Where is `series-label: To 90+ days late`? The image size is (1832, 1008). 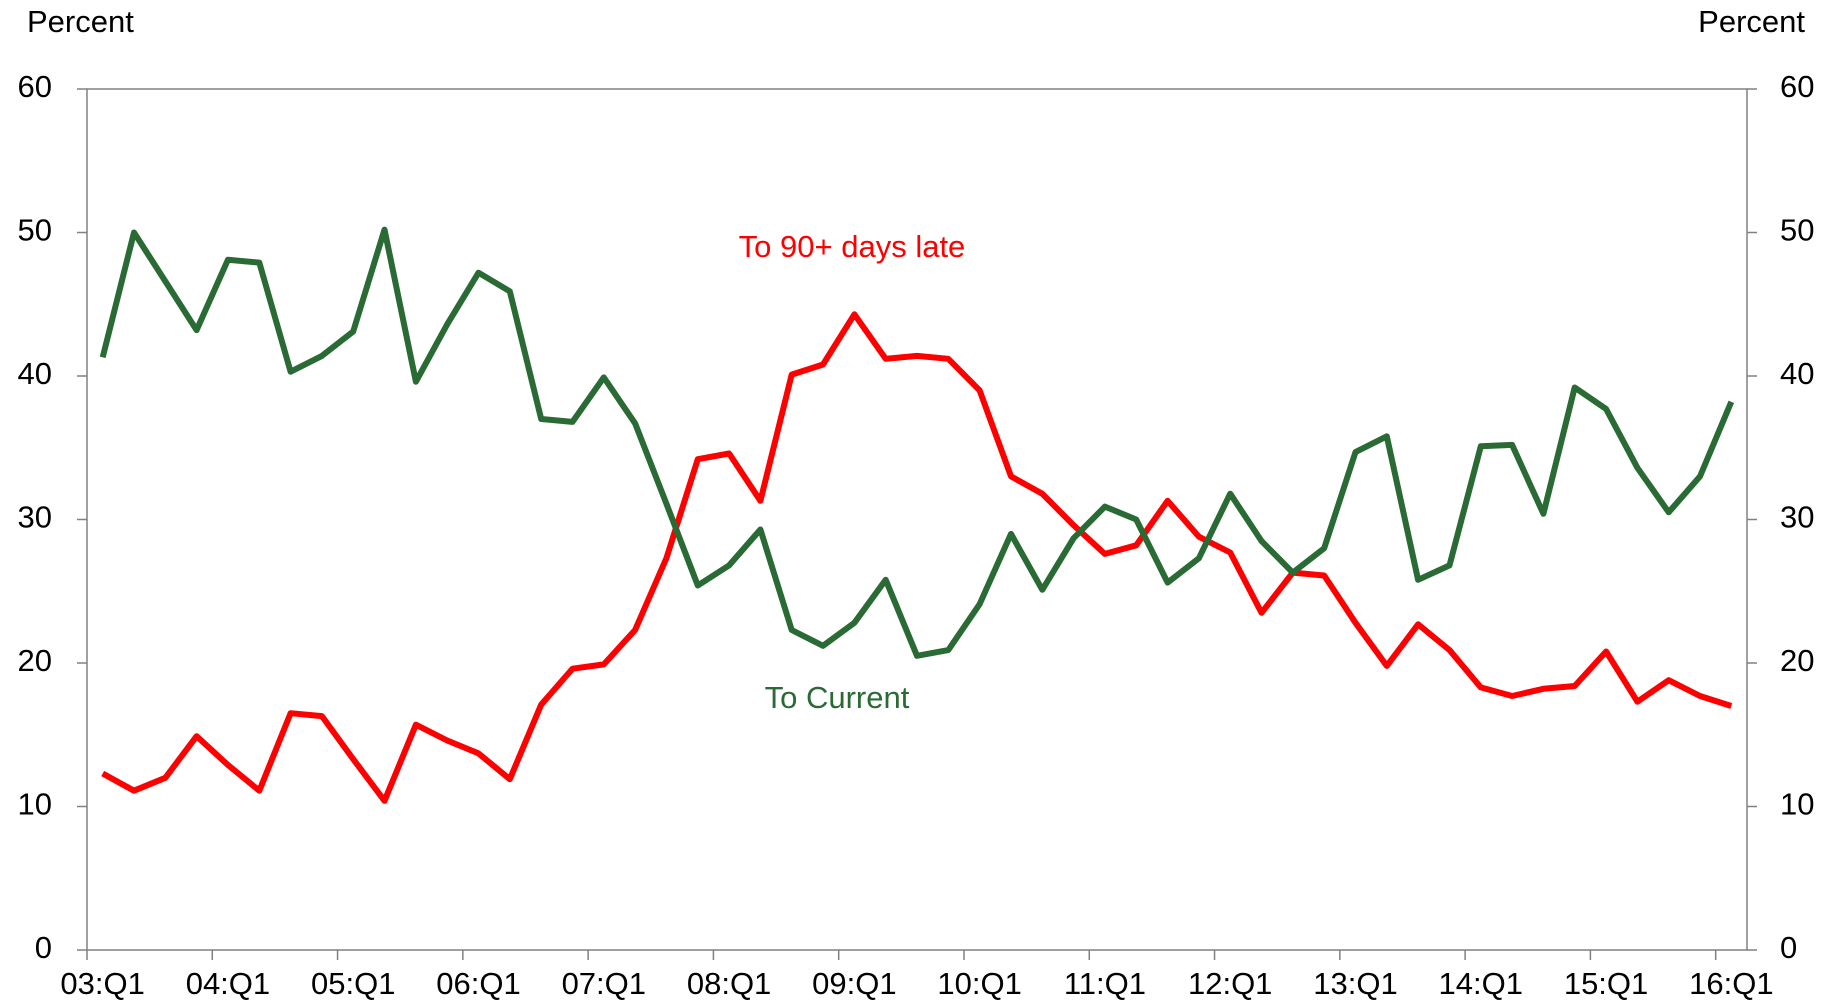
series-label: To 90+ days late is located at coordinates (852, 246).